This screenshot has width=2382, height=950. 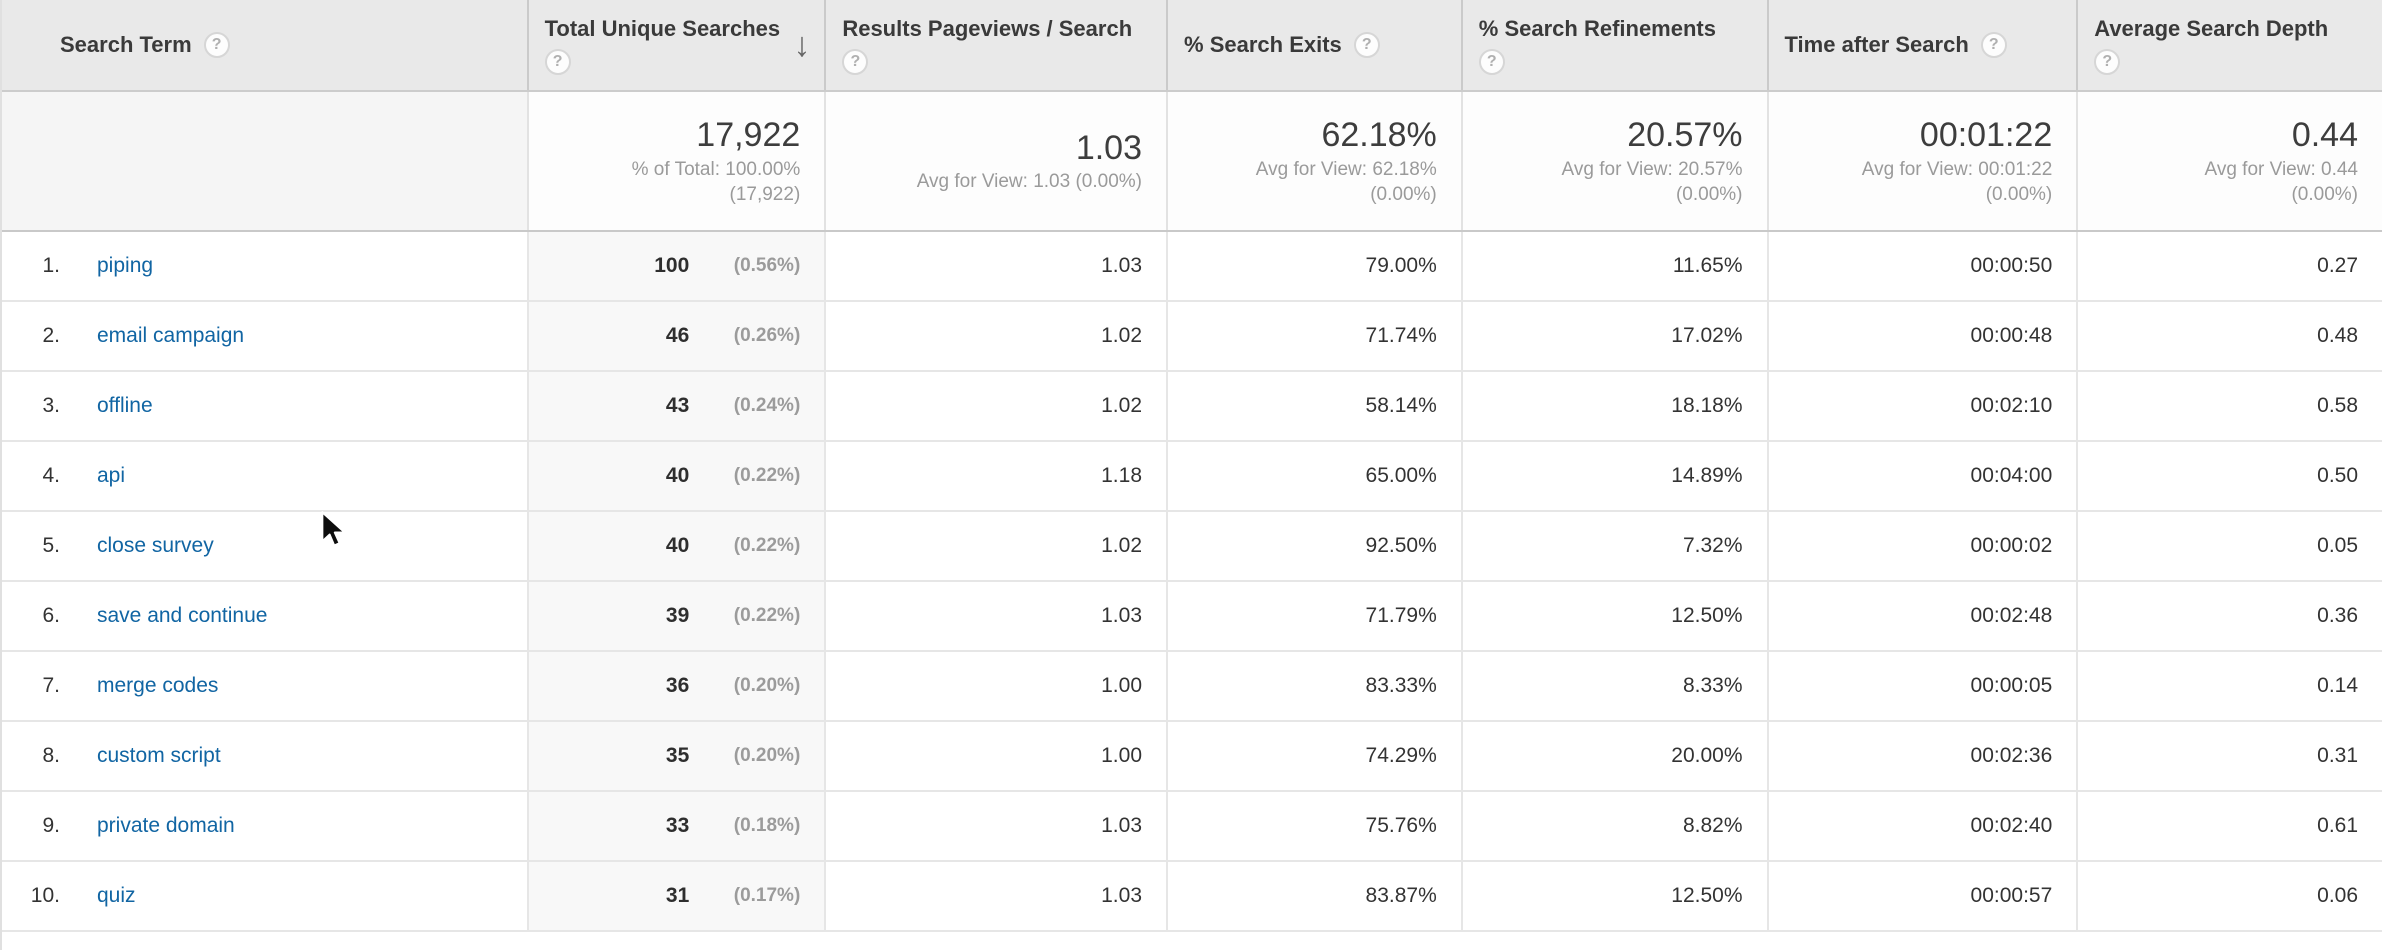 What do you see at coordinates (1616, 826) in the screenshot?
I see `search-refinements-value: 8.82%` at bounding box center [1616, 826].